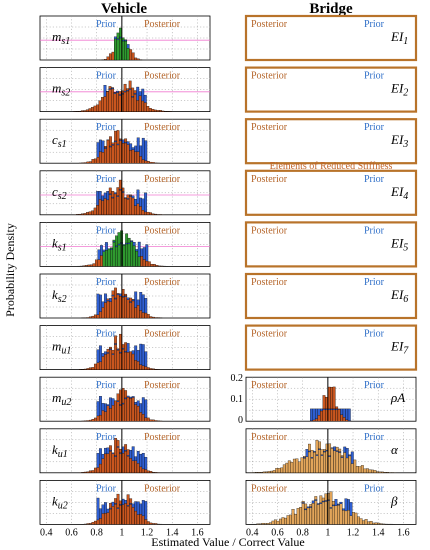  Describe the element at coordinates (397, 397) in the screenshot. I see `parameter-label: ρA` at that location.